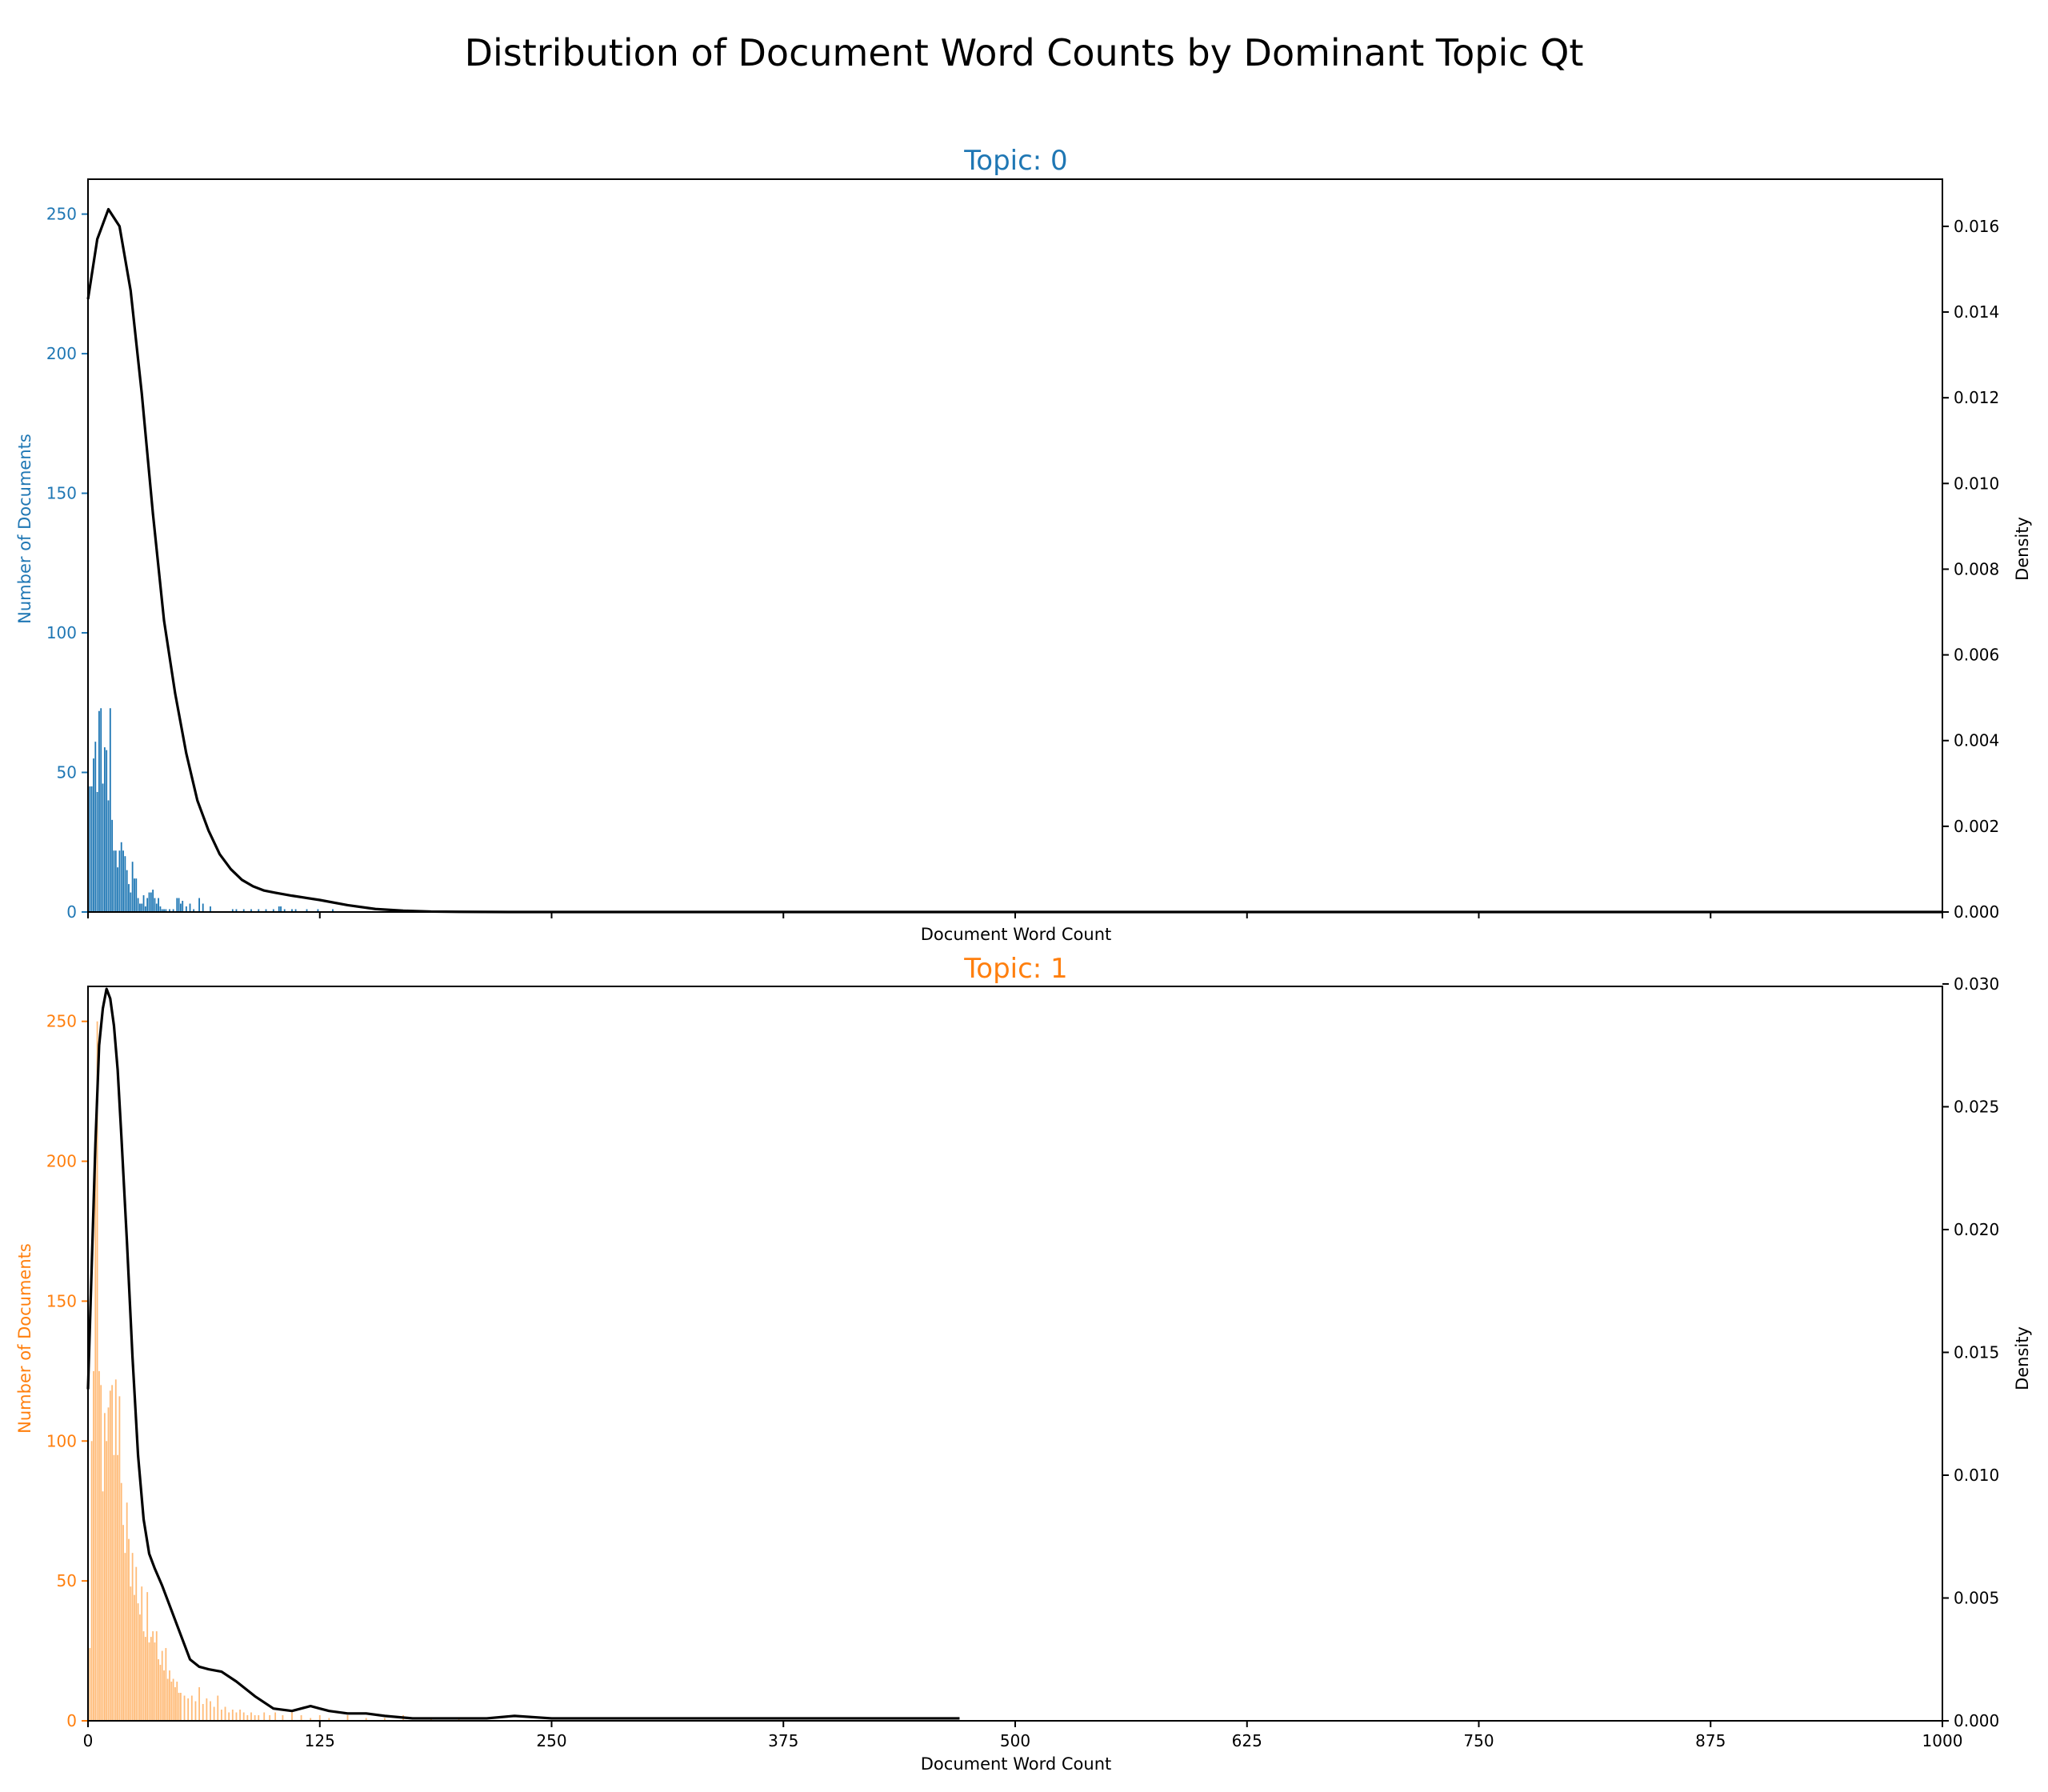 The image size is (2048, 1792). What do you see at coordinates (1016, 934) in the screenshot?
I see `topic-0-x-label: Document Word Count` at bounding box center [1016, 934].